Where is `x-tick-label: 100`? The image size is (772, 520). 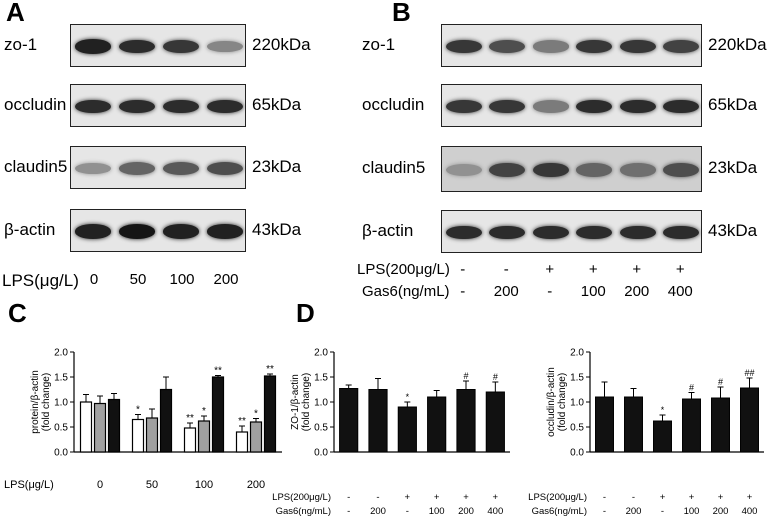
x-tick-label: 100 is located at coordinates (204, 485).